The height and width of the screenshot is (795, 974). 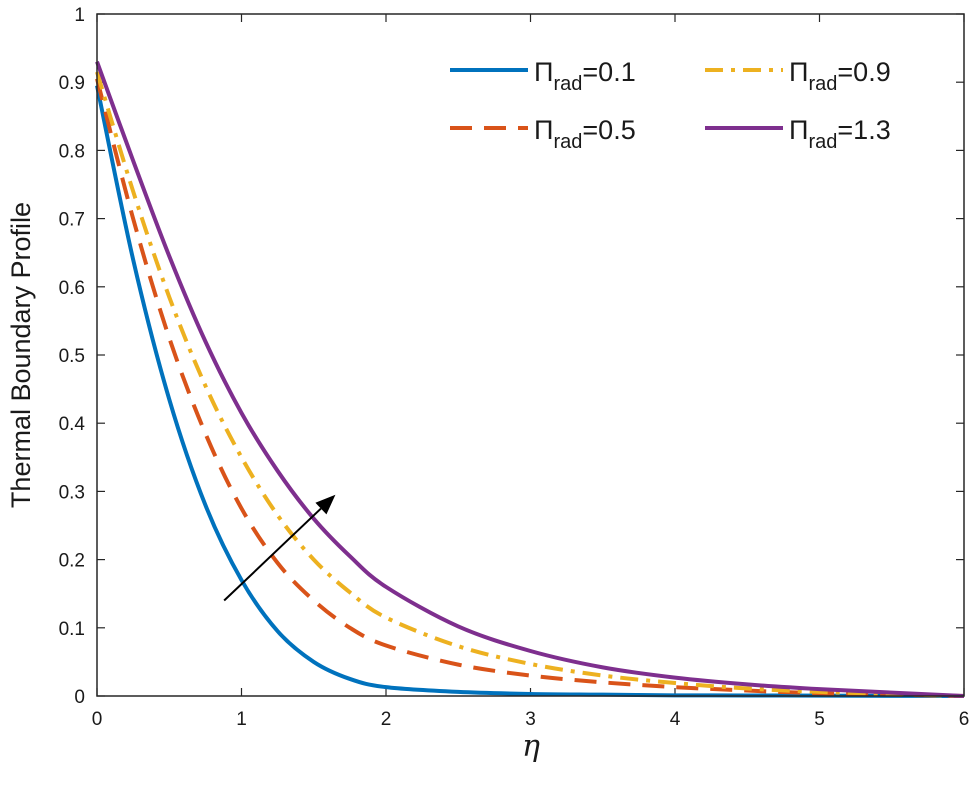 I want to click on y-tick-label: 0.6, so click(x=72, y=288).